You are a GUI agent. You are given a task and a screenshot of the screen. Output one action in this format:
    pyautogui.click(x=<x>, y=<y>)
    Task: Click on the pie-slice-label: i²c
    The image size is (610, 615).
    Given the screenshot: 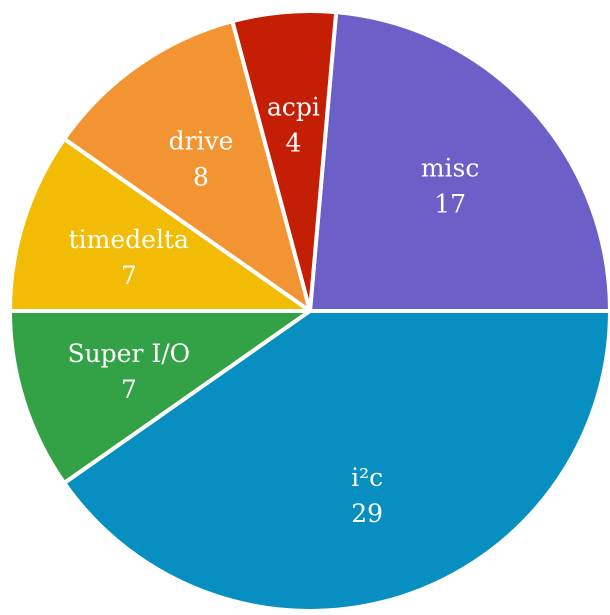 What is the action you would take?
    pyautogui.click(x=367, y=477)
    